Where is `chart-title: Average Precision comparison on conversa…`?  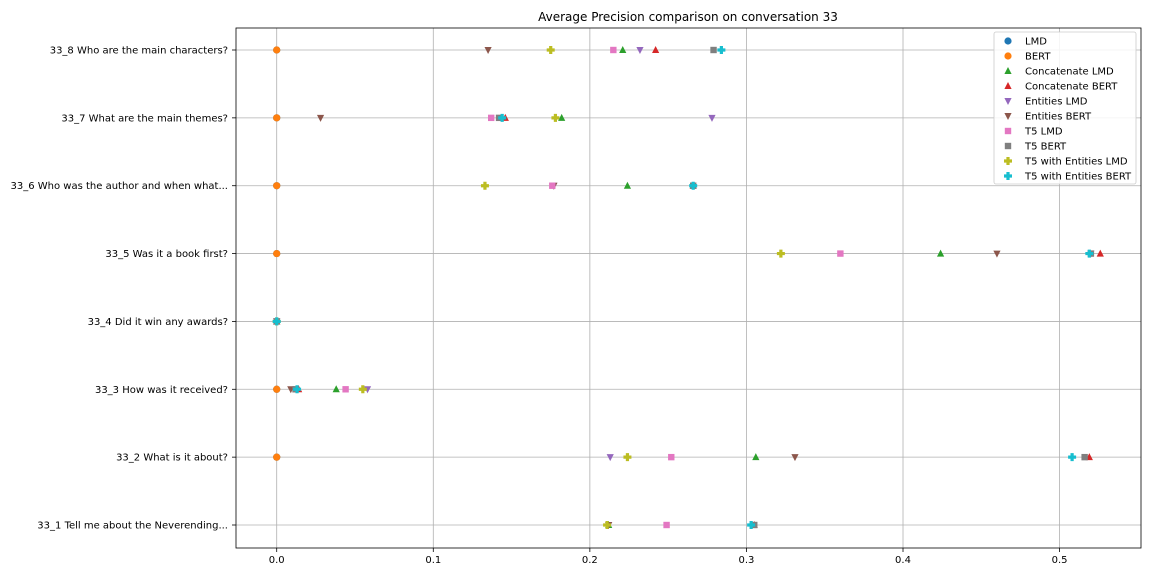
chart-title: Average Precision comparison on conversa… is located at coordinates (688, 17).